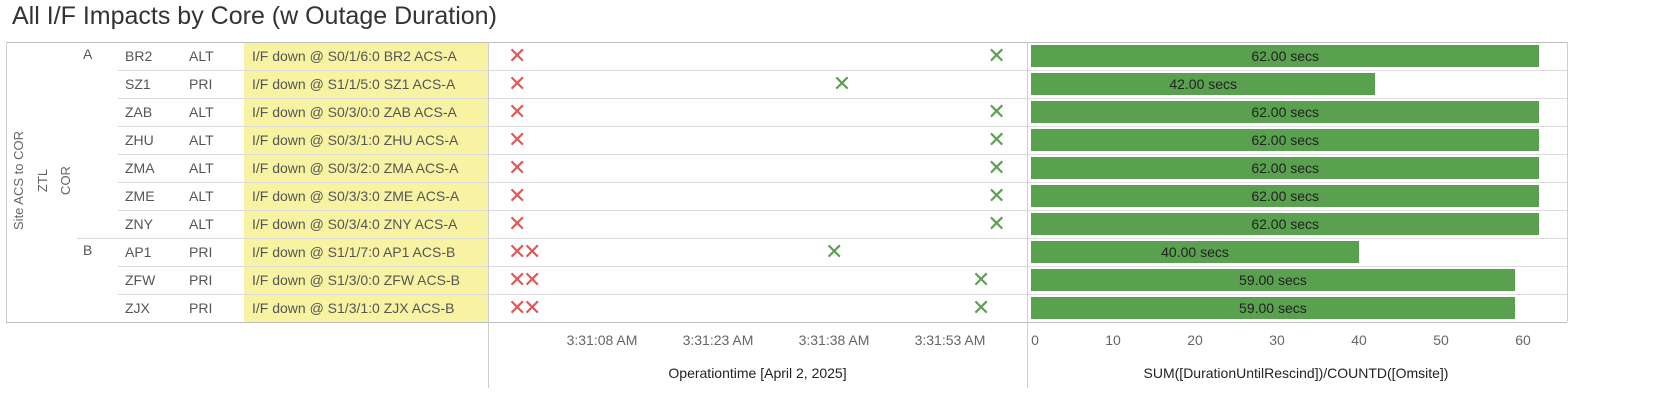  I want to click on event-label: I/F down @ S0/1/6:0 BR2 ACS-A, so click(354, 56).